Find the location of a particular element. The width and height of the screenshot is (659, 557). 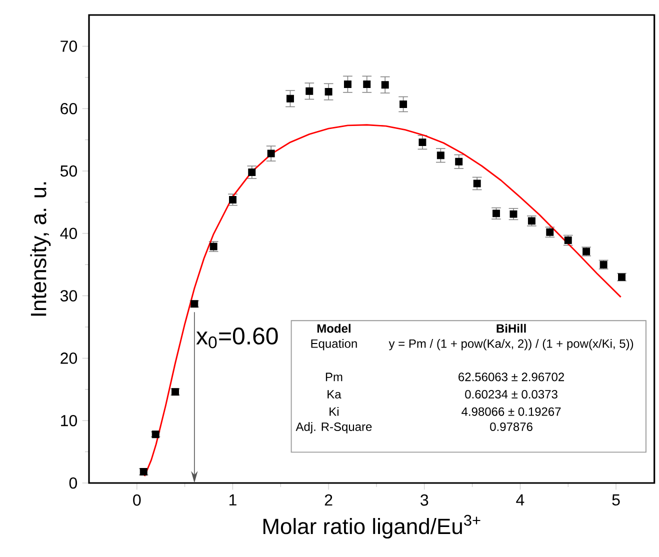

x-tick-label: 0 is located at coordinates (137, 500).